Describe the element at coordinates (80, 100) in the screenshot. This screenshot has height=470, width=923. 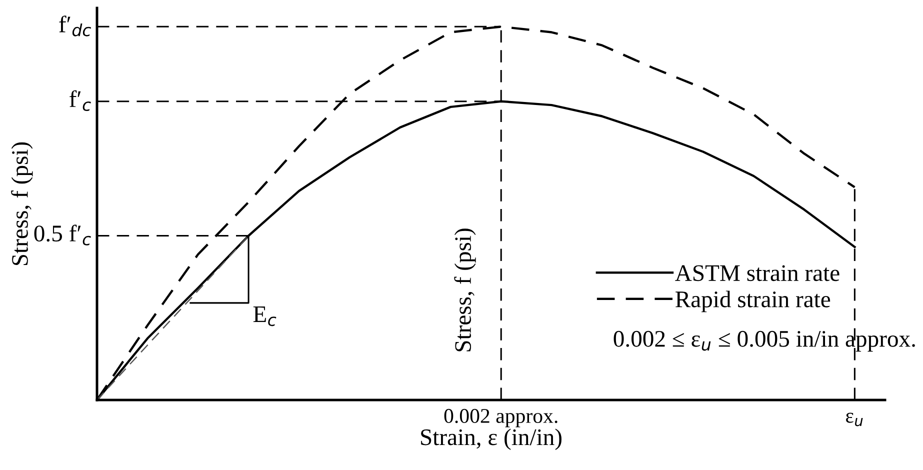
I see `ref-line-label: f′$_{c}$` at that location.